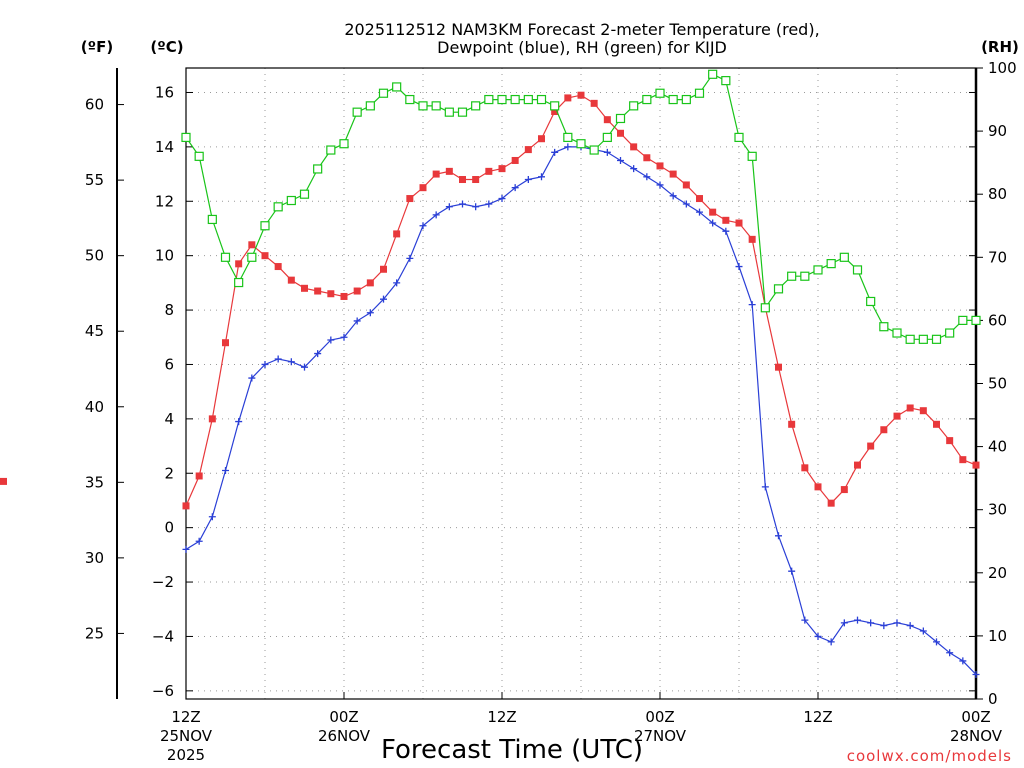 The height and width of the screenshot is (768, 1024). I want to click on celsius-tick-label: 10, so click(164, 256).